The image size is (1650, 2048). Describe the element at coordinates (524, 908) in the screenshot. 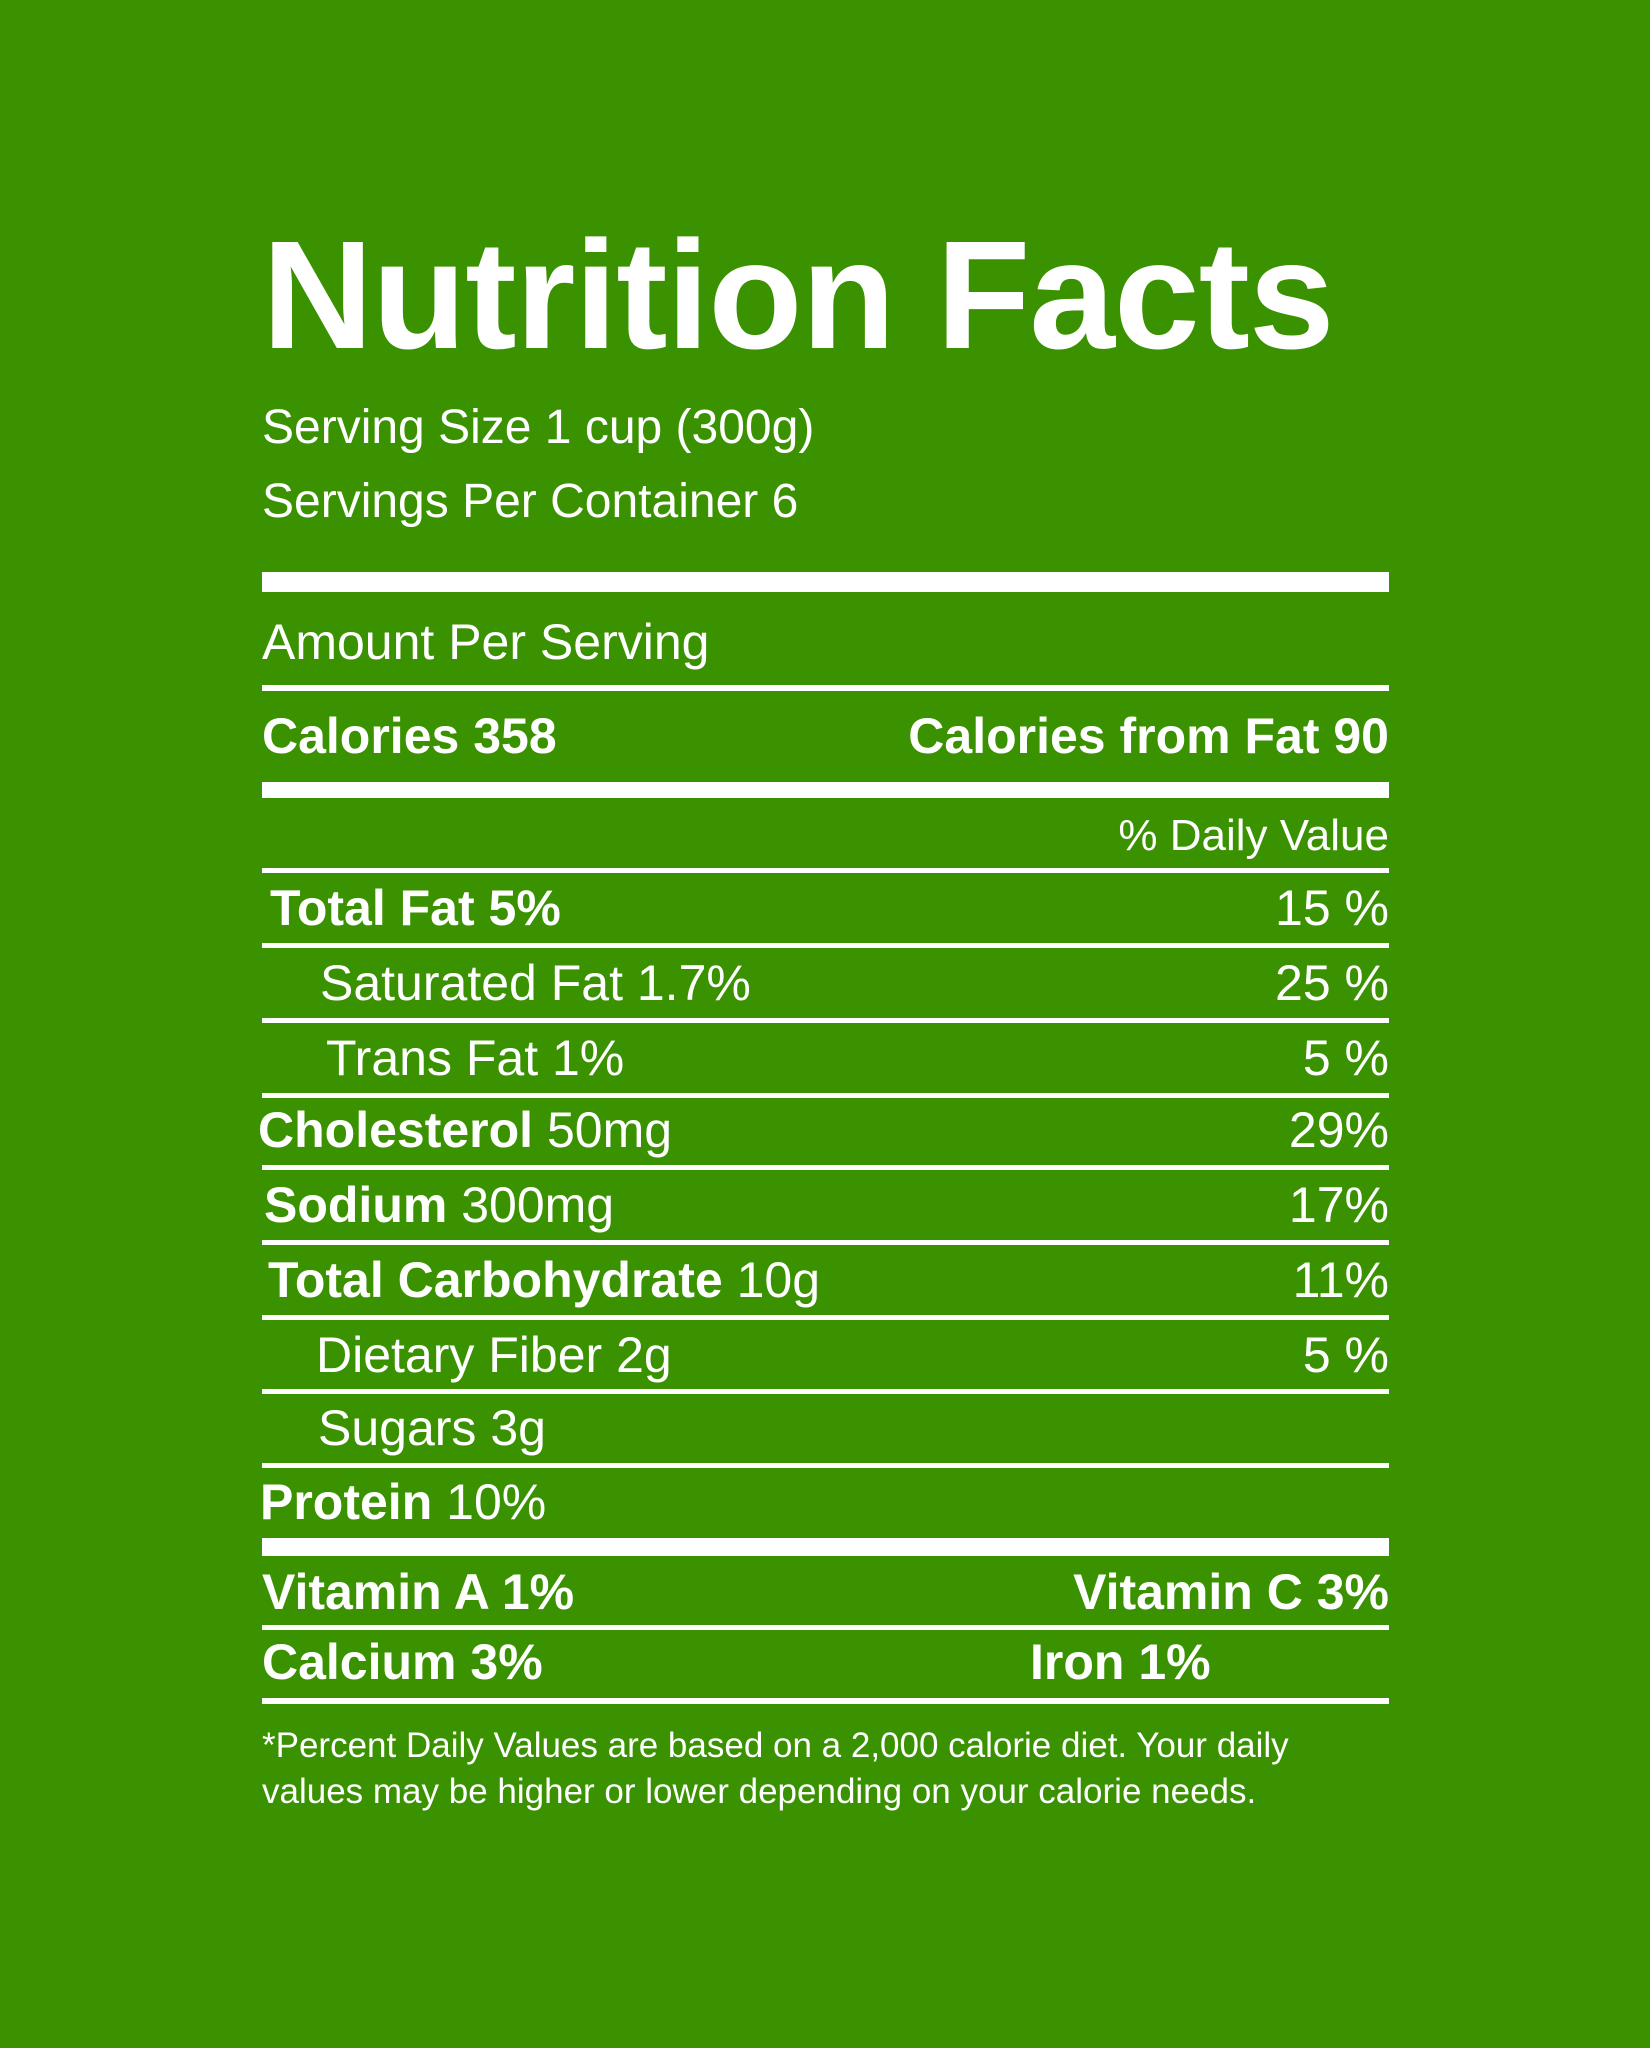

I see `nutrient-amount: 5%` at that location.